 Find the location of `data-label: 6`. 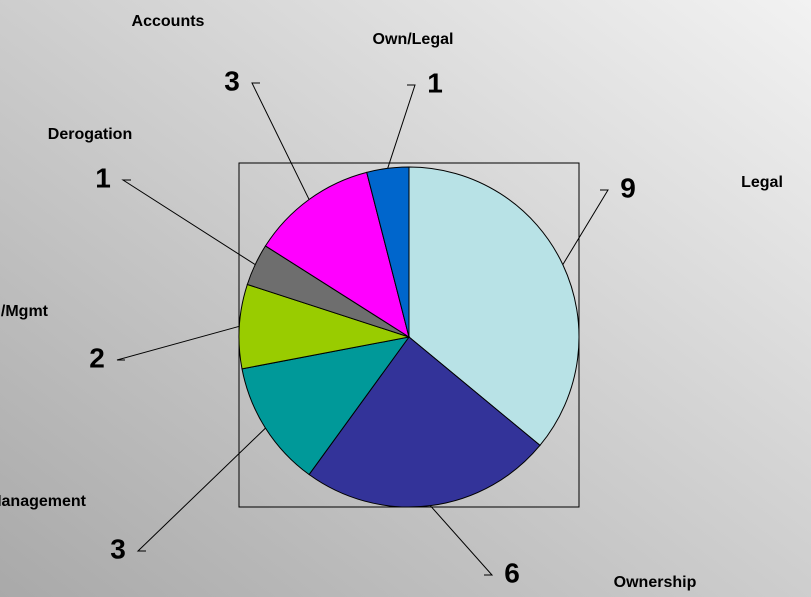

data-label: 6 is located at coordinates (512, 572).